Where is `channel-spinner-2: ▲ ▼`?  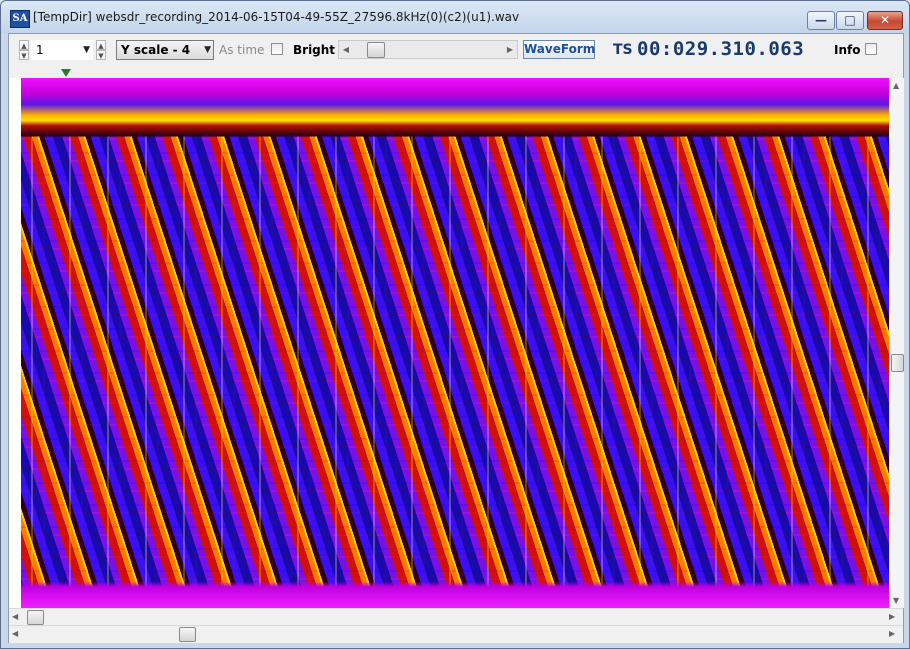 channel-spinner-2: ▲ ▼ is located at coordinates (101, 50).